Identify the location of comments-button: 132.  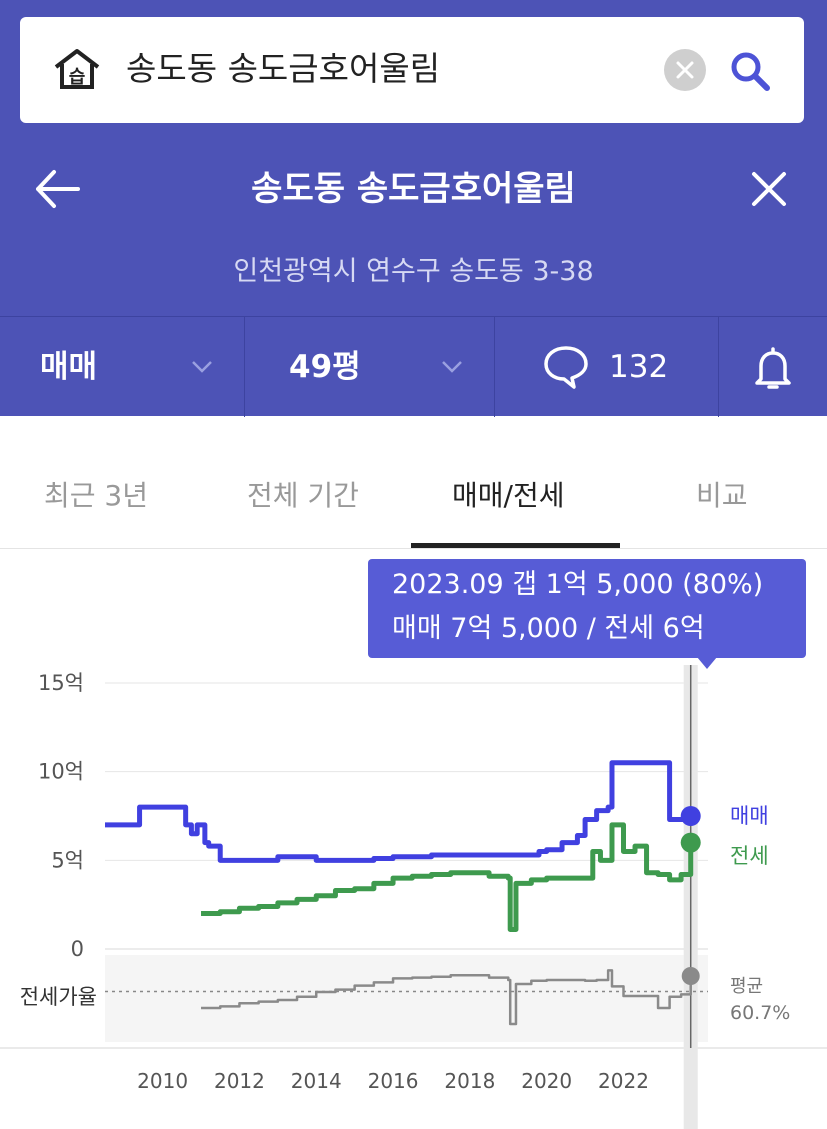
(606, 367).